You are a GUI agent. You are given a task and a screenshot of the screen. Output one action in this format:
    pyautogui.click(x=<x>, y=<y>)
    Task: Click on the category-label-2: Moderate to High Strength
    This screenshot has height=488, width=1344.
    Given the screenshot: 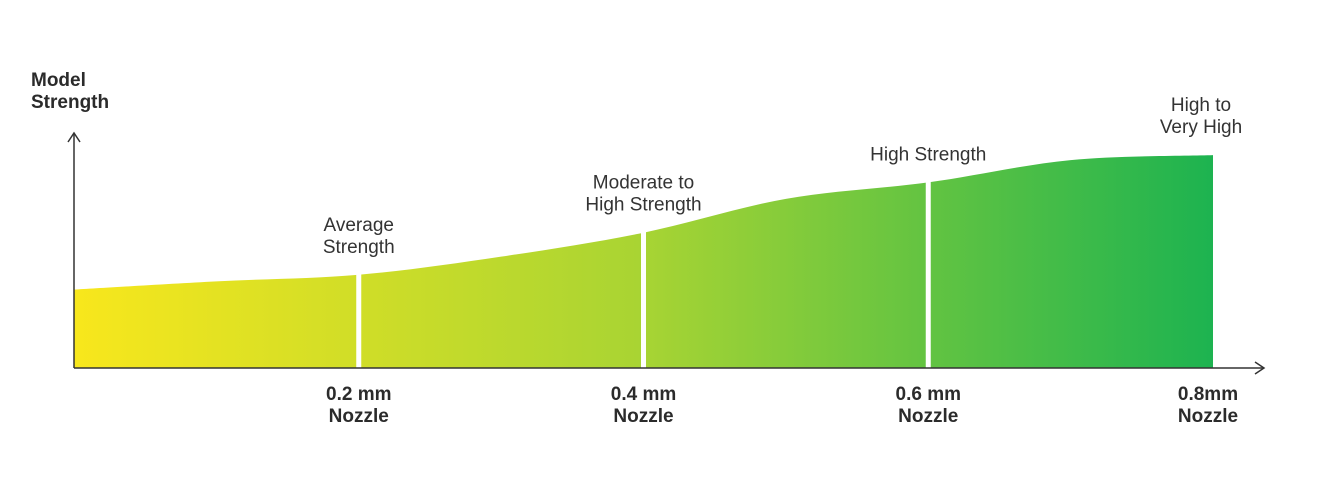 What is the action you would take?
    pyautogui.click(x=643, y=194)
    